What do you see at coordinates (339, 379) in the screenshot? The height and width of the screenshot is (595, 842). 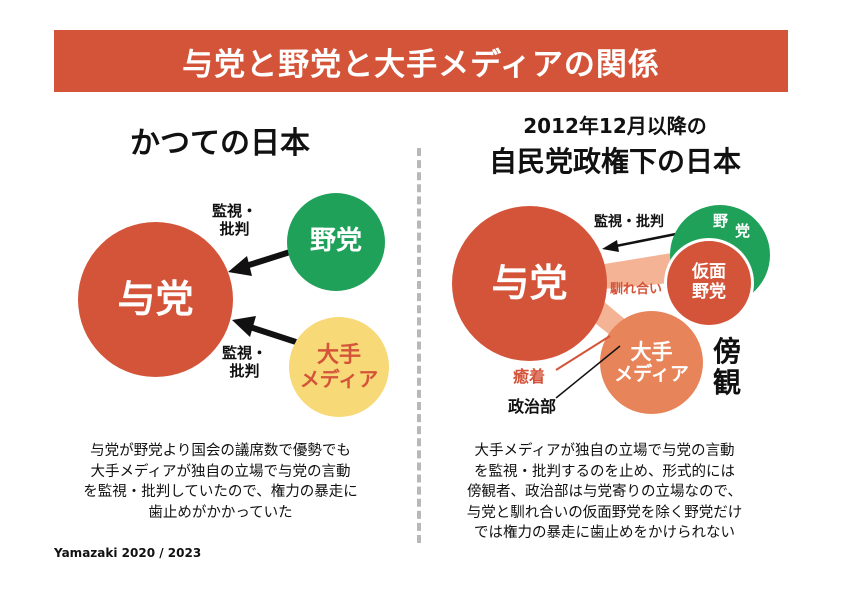 I see `media-label-line2: メディア` at bounding box center [339, 379].